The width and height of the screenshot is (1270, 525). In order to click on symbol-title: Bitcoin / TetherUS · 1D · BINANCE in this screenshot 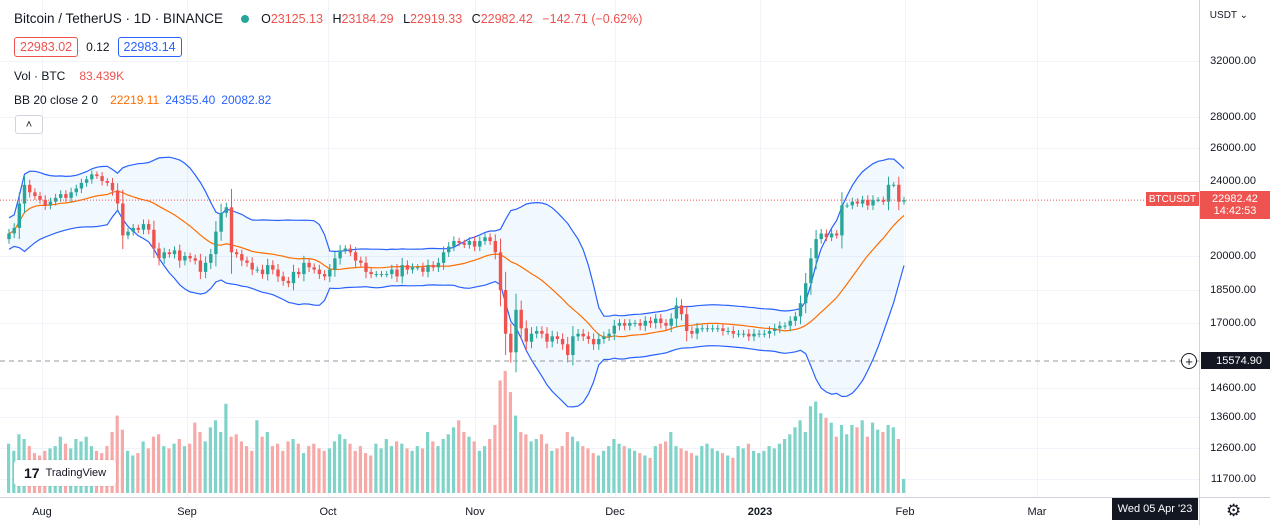, I will do `click(119, 18)`.